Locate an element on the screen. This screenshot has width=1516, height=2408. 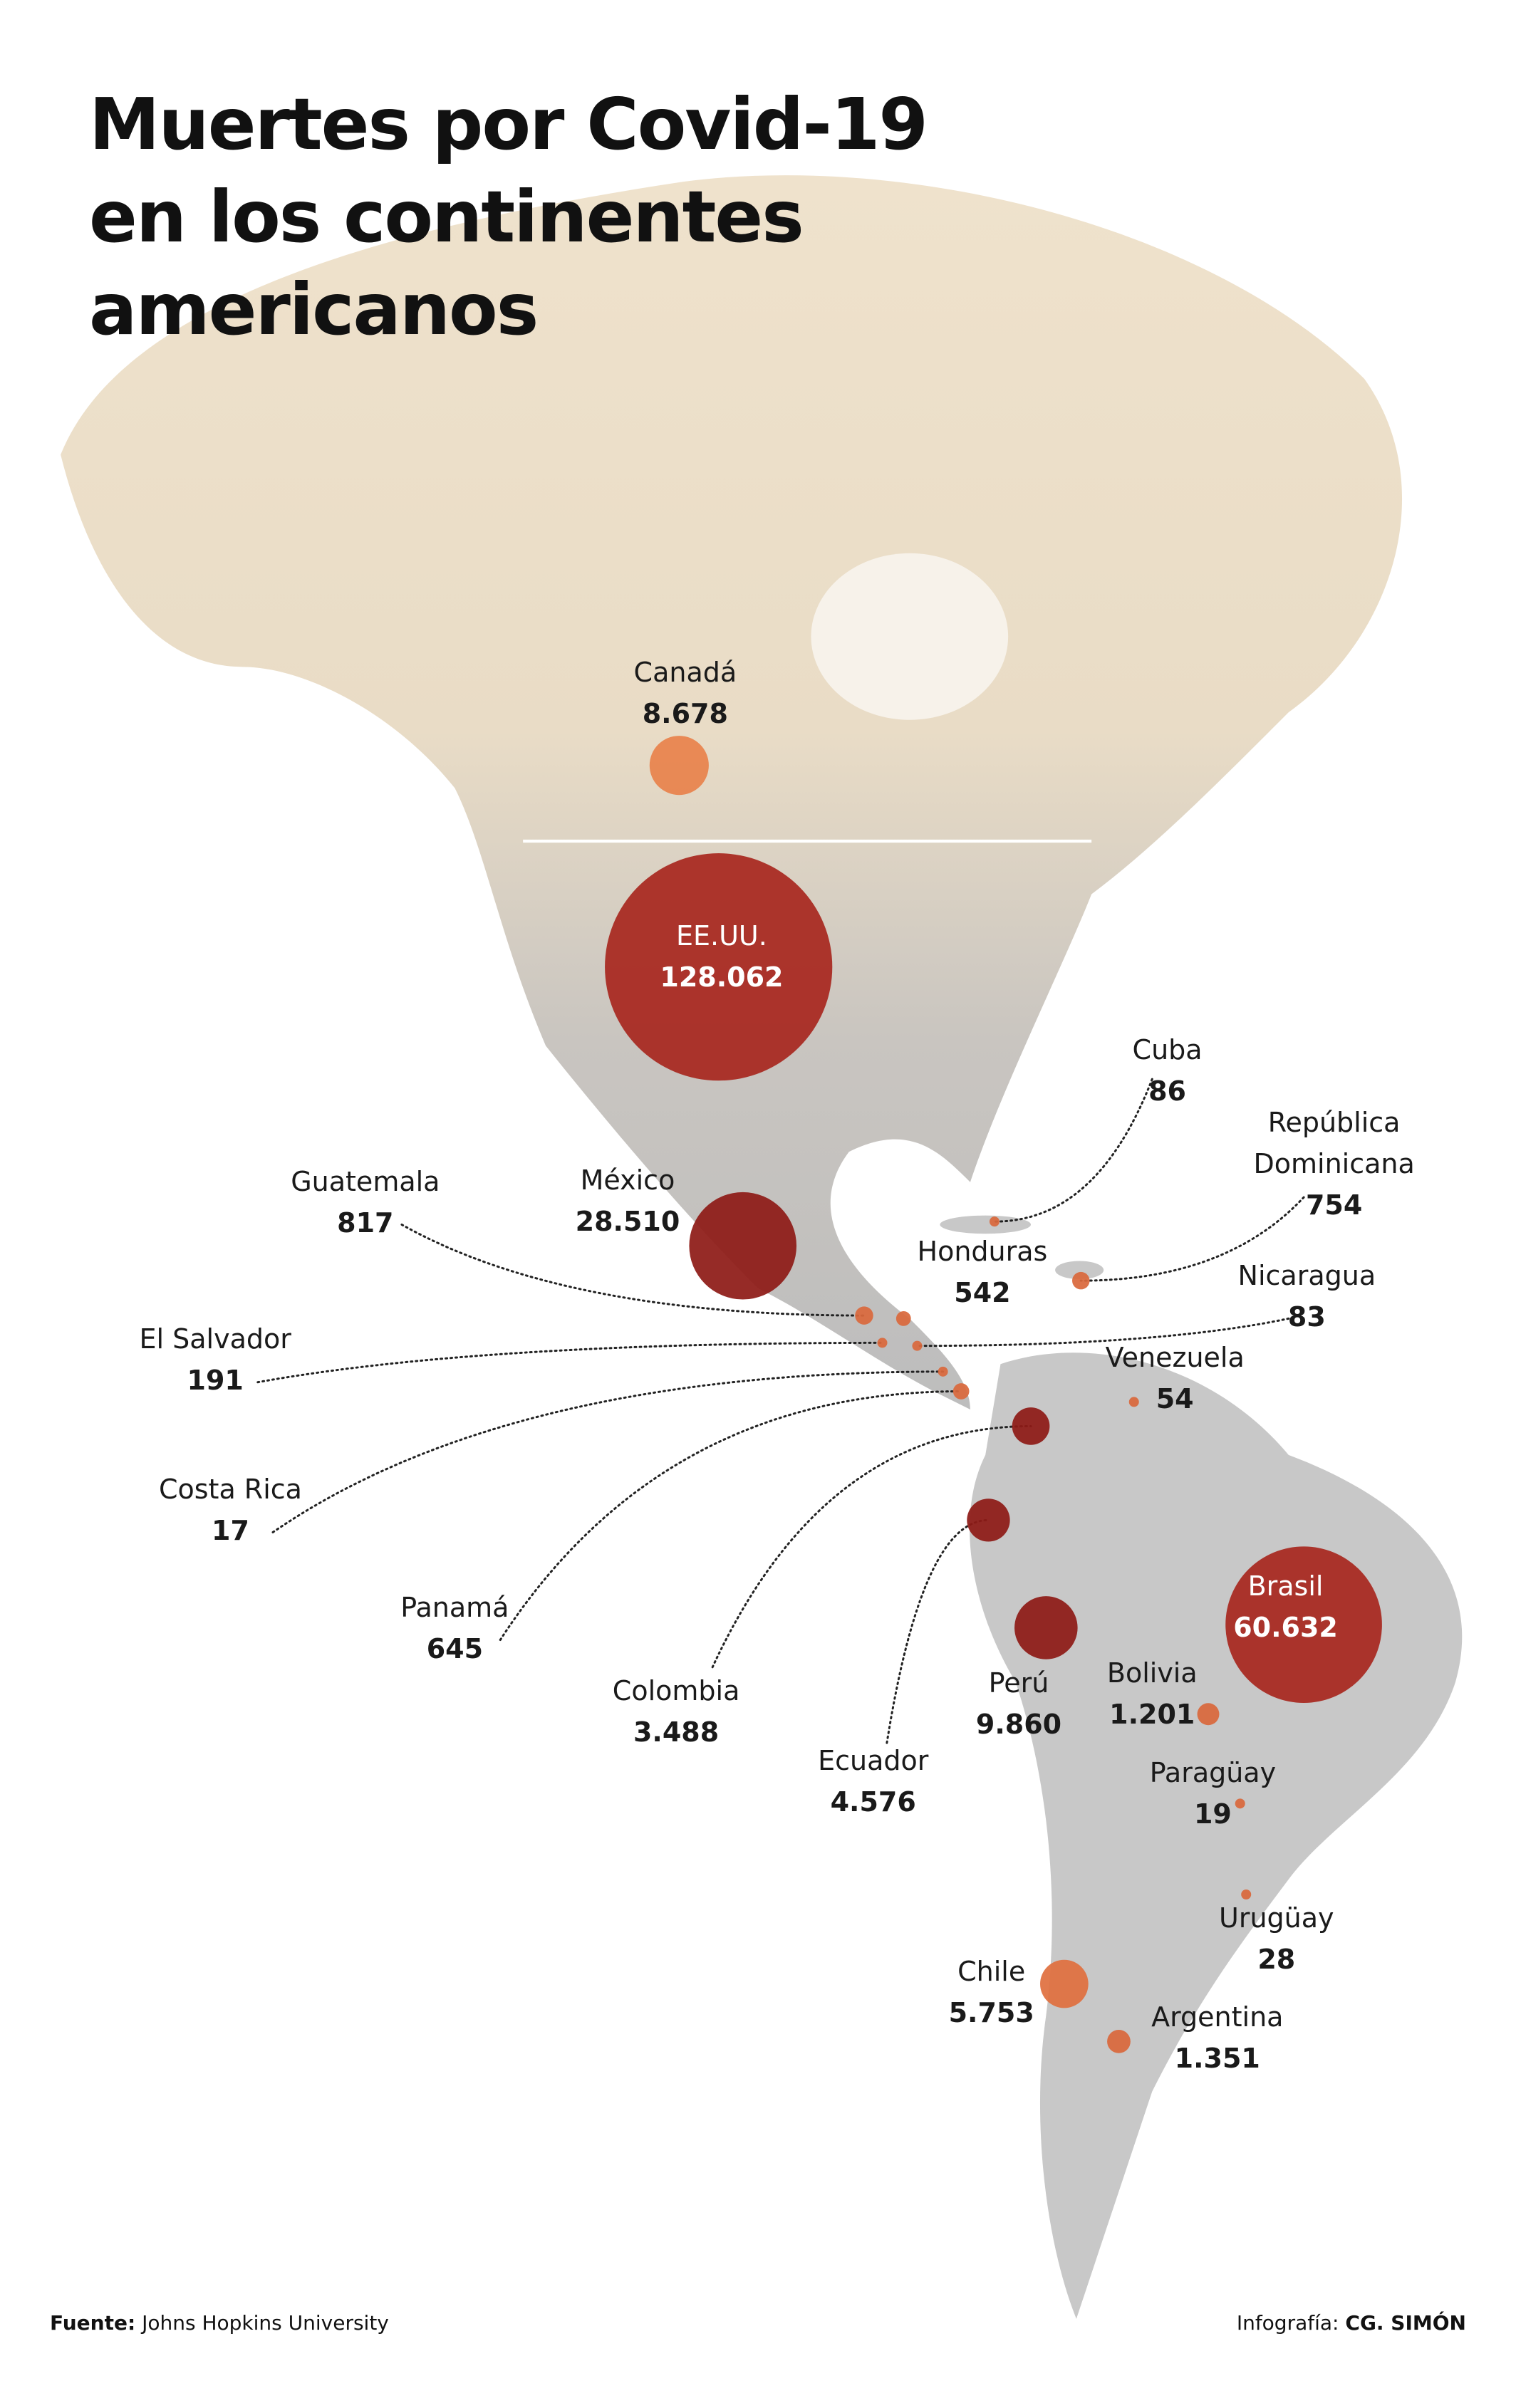
country-name: Panamá is located at coordinates (454, 1608).